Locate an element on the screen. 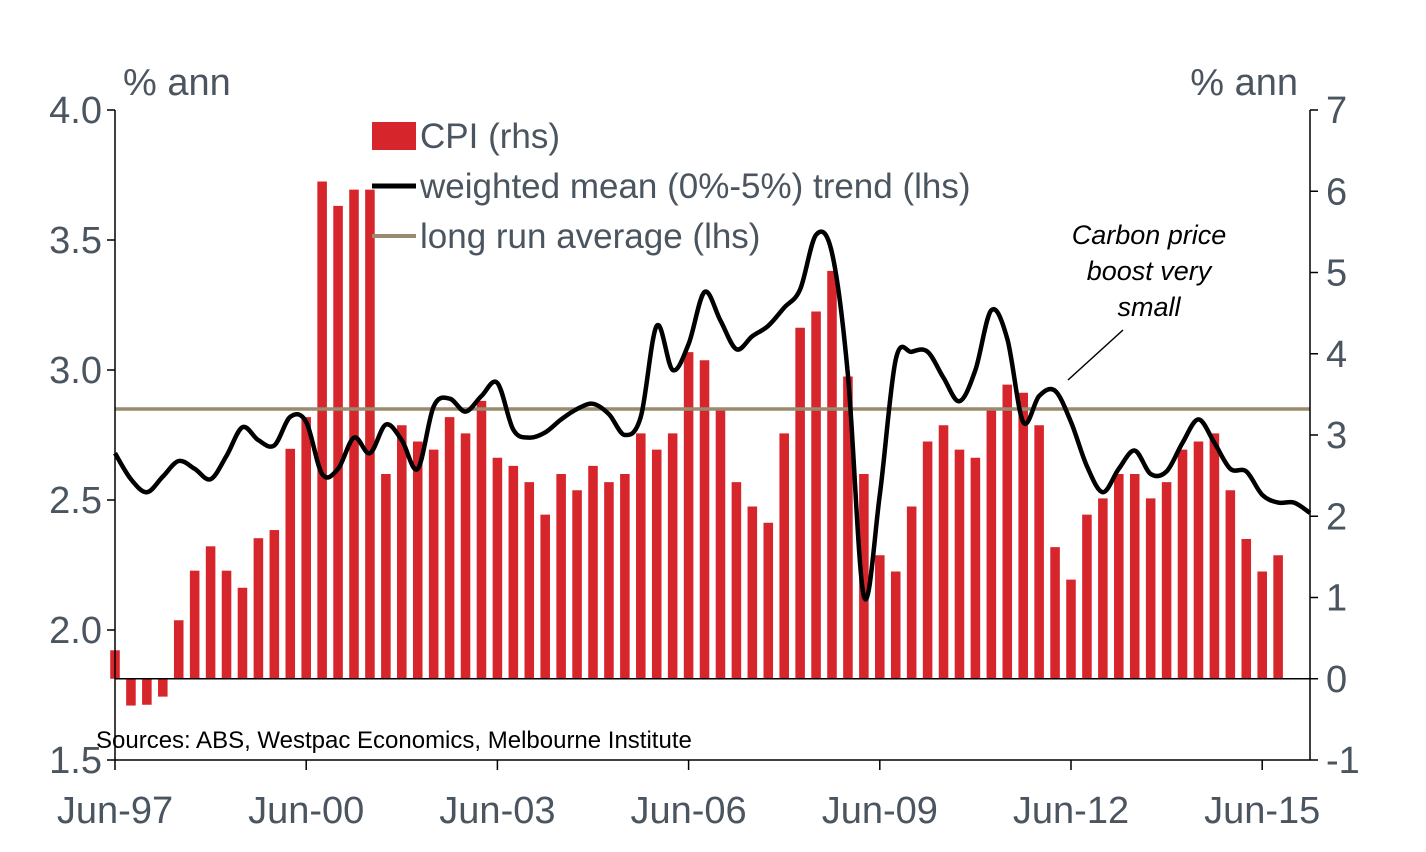 This screenshot has width=1426, height=852. left-axis-unit: % ann is located at coordinates (177, 83).